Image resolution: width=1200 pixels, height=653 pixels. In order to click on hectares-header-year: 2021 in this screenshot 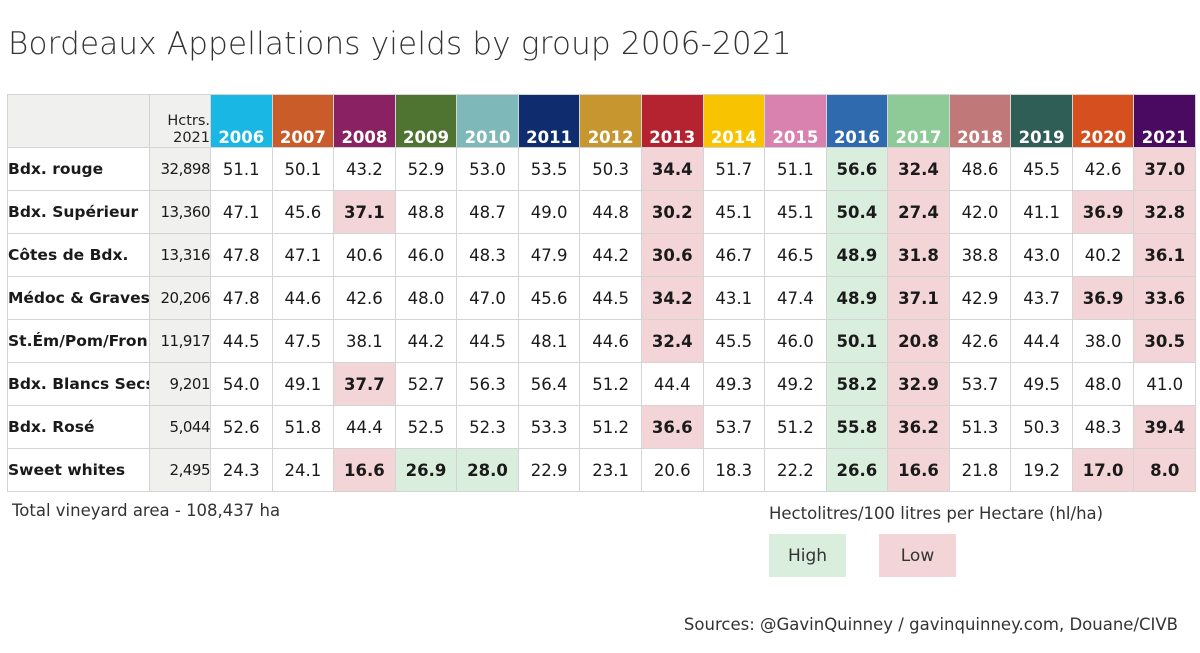, I will do `click(191, 138)`.